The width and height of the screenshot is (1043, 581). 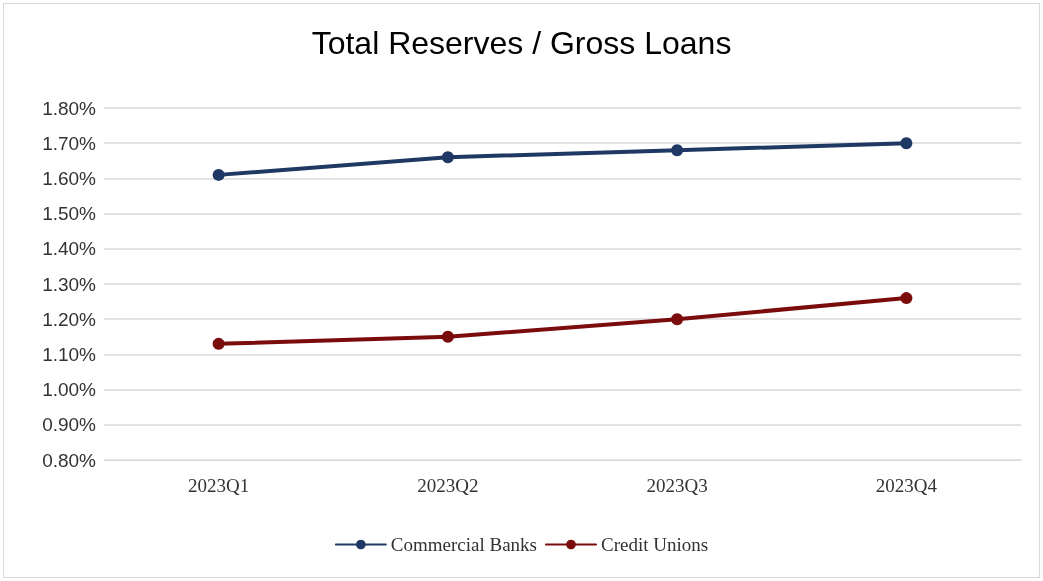 What do you see at coordinates (69, 214) in the screenshot?
I see `y-tick-label: 1.50%` at bounding box center [69, 214].